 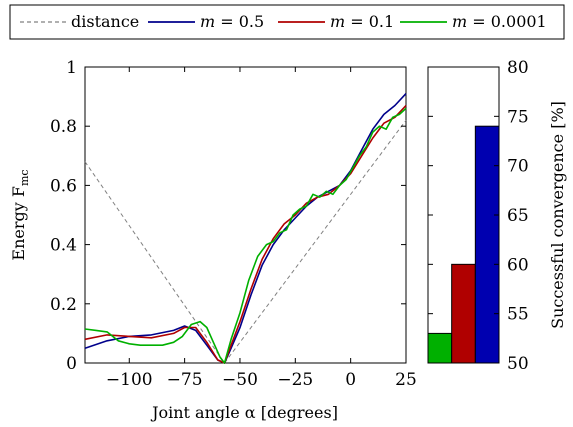 I want to click on legend-prefix-m05: m, so click(x=207, y=21).